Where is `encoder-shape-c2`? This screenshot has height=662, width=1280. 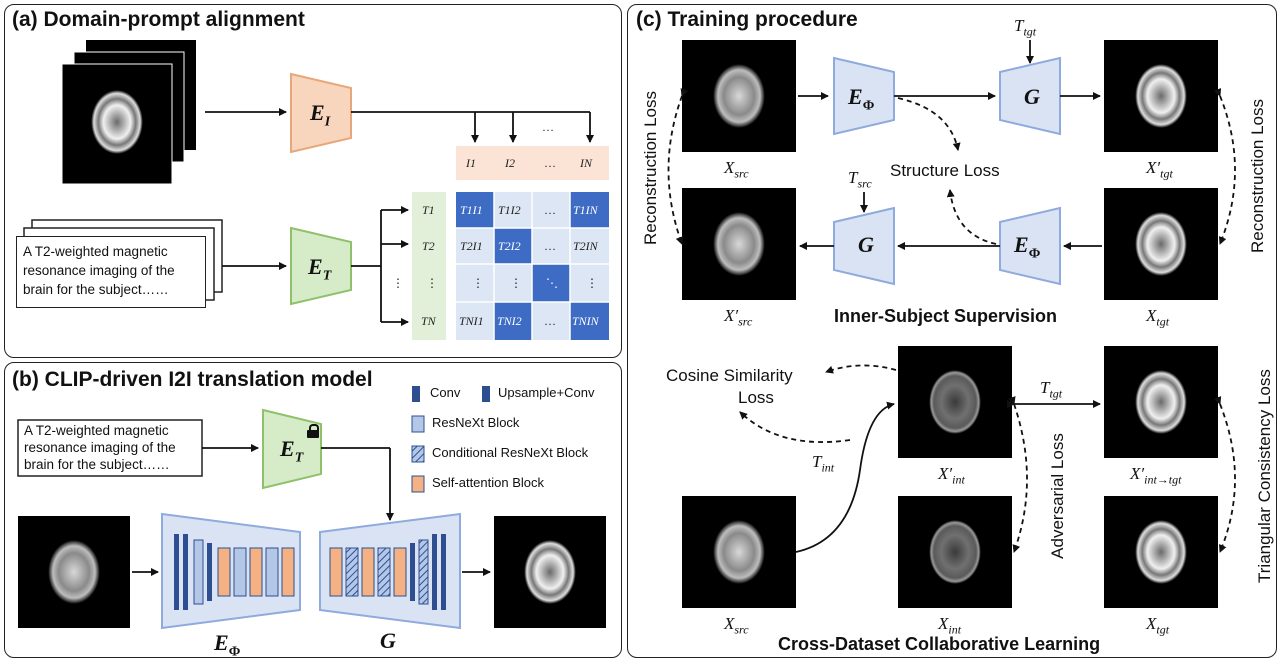
encoder-shape-c2 is located at coordinates (1030, 246).